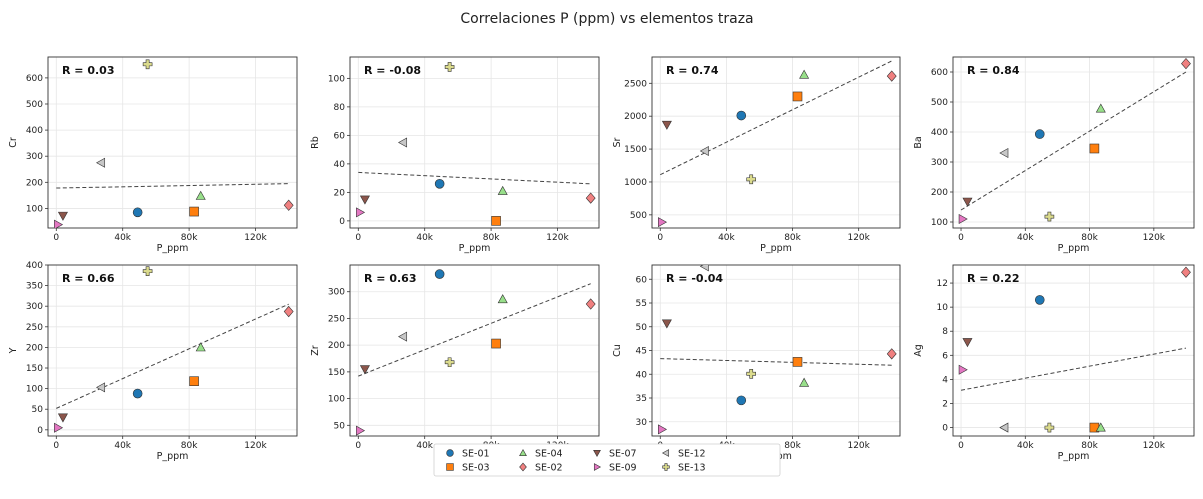 This screenshot has height=499, width=1203. What do you see at coordinates (34, 266) in the screenshot?
I see `y-tick-label: 400` at bounding box center [34, 266].